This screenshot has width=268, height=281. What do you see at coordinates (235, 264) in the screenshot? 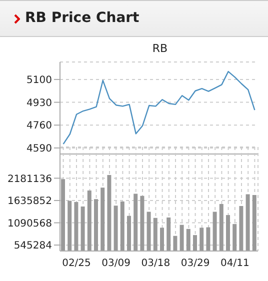
I see `x-tick-label: 04/11` at bounding box center [235, 264].